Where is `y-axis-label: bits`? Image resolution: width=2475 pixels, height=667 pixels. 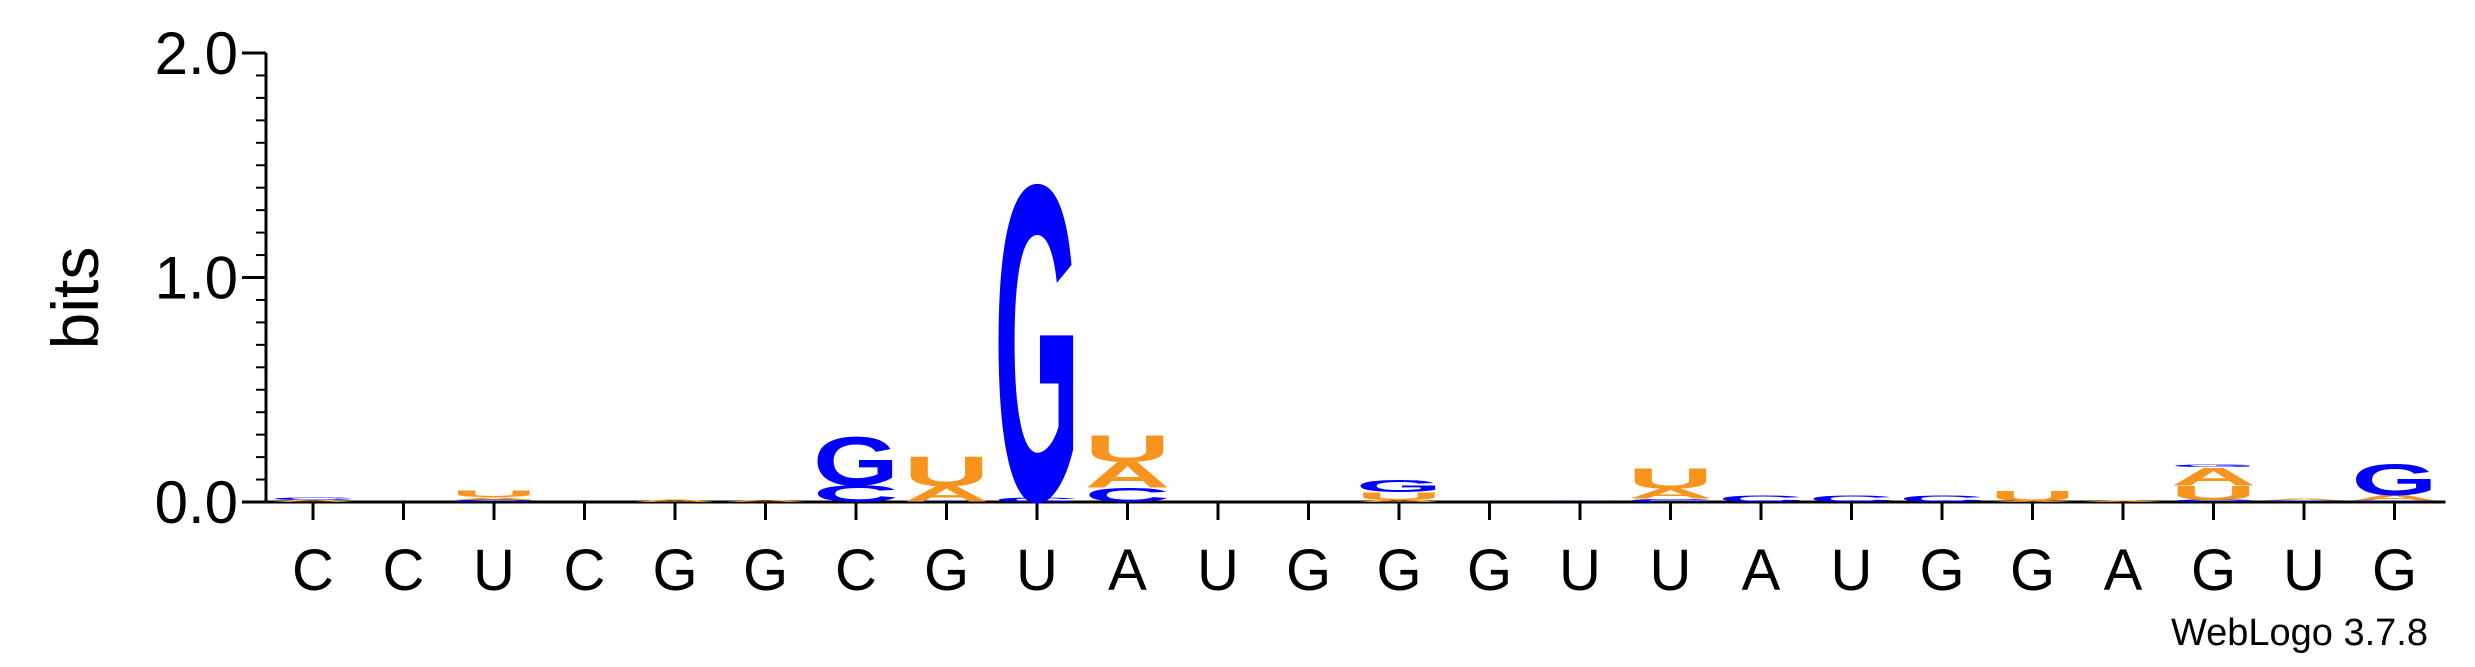 y-axis-label: bits is located at coordinates (75, 298).